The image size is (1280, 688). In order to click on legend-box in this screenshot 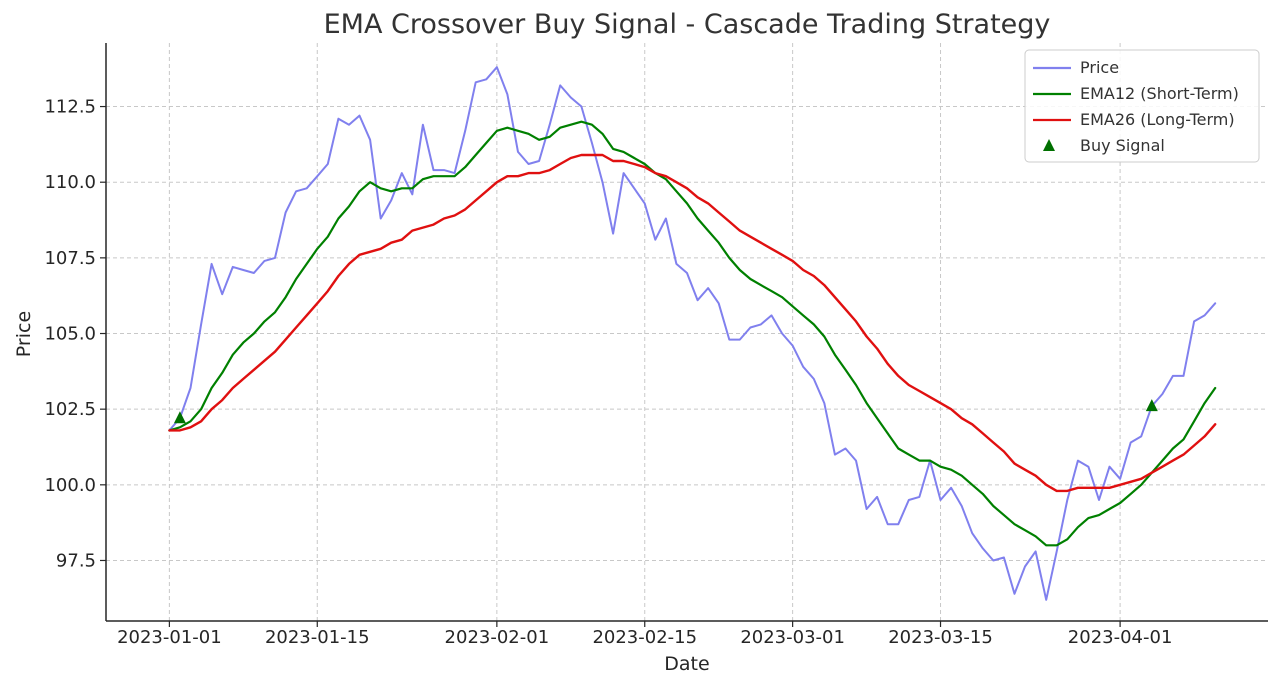, I will do `click(1142, 106)`.